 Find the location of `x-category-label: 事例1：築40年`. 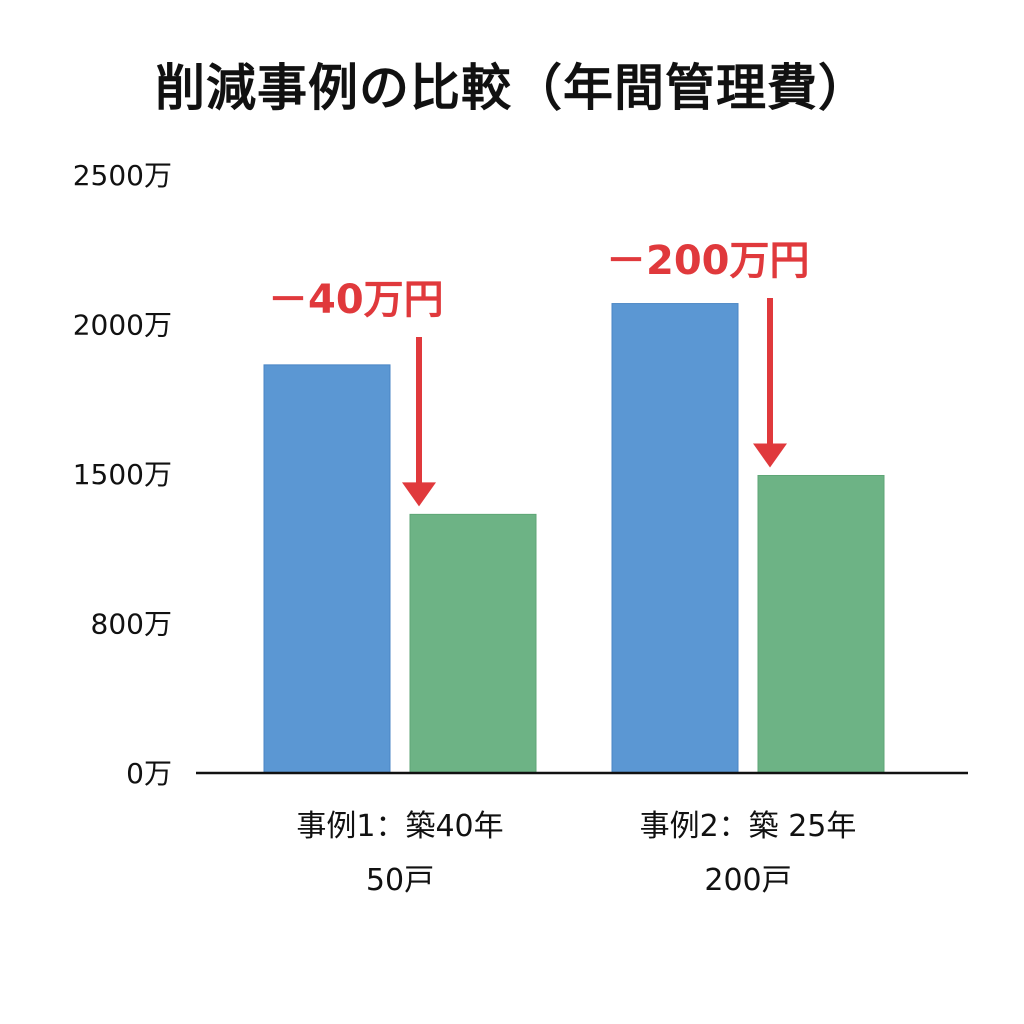

x-category-label: 事例1：築40年 is located at coordinates (399, 826).